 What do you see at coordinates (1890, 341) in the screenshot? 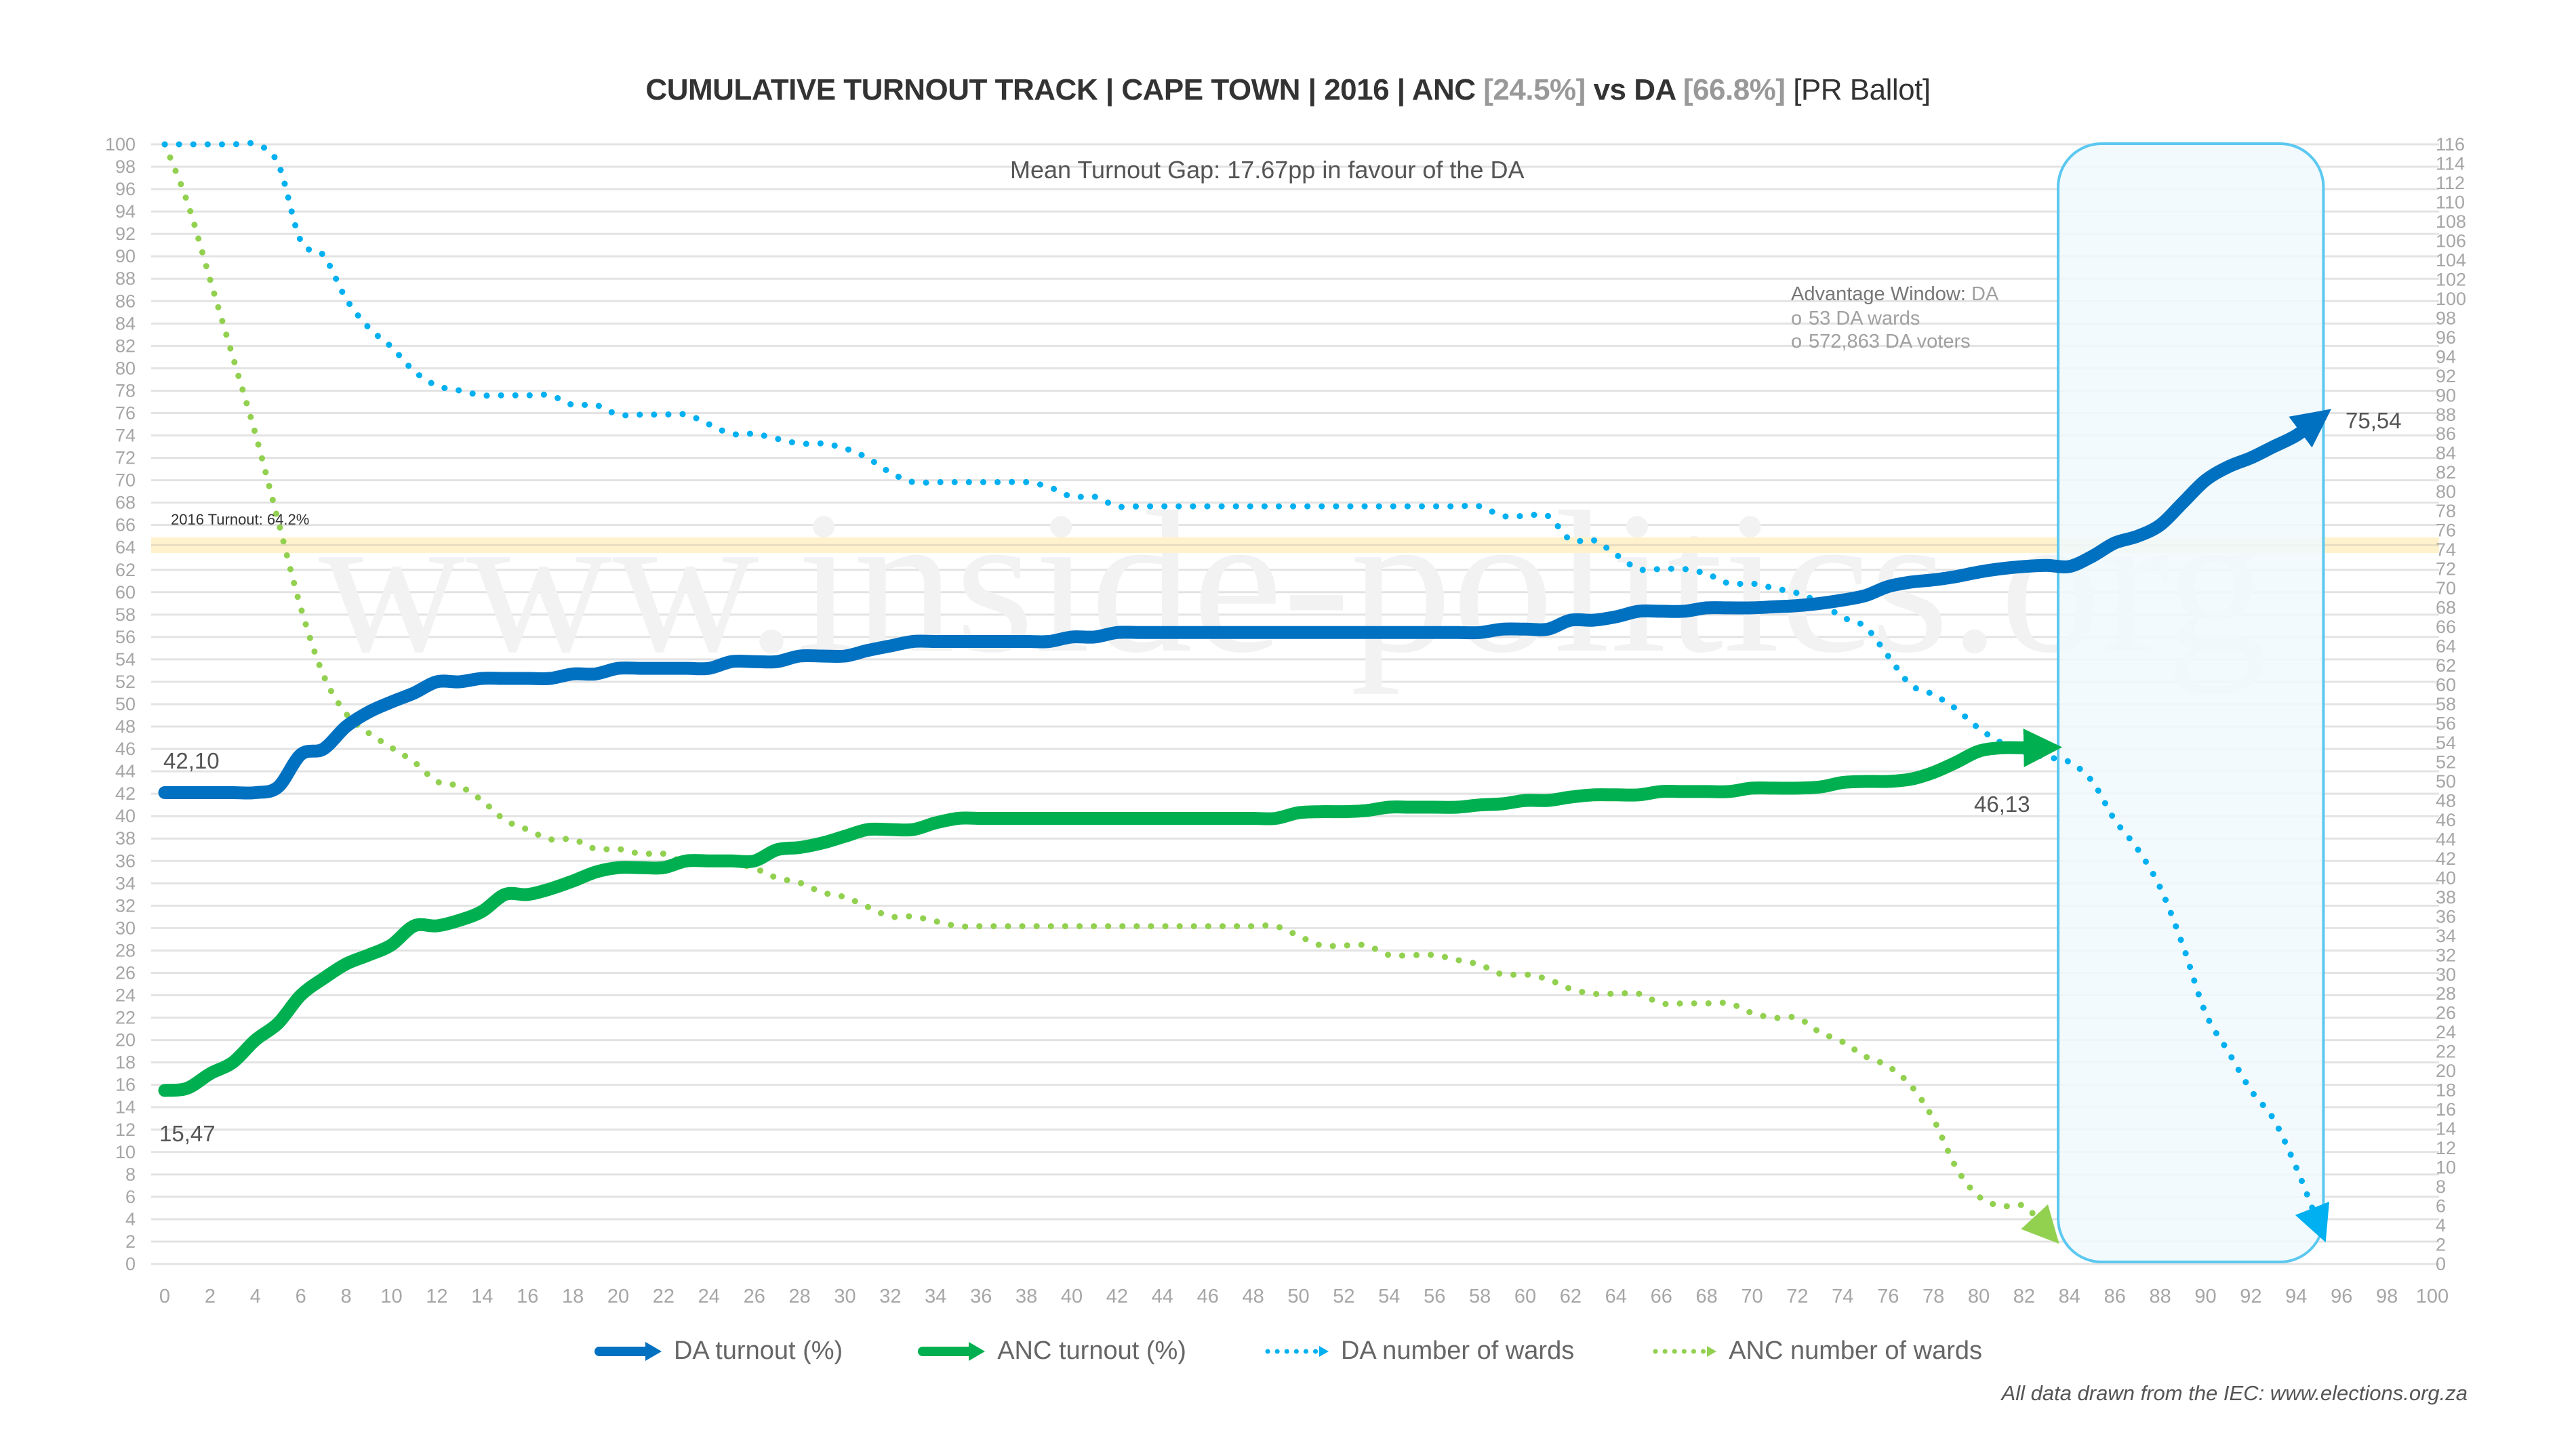
I see `advantage-item-voters: 572,863 DA voters` at bounding box center [1890, 341].